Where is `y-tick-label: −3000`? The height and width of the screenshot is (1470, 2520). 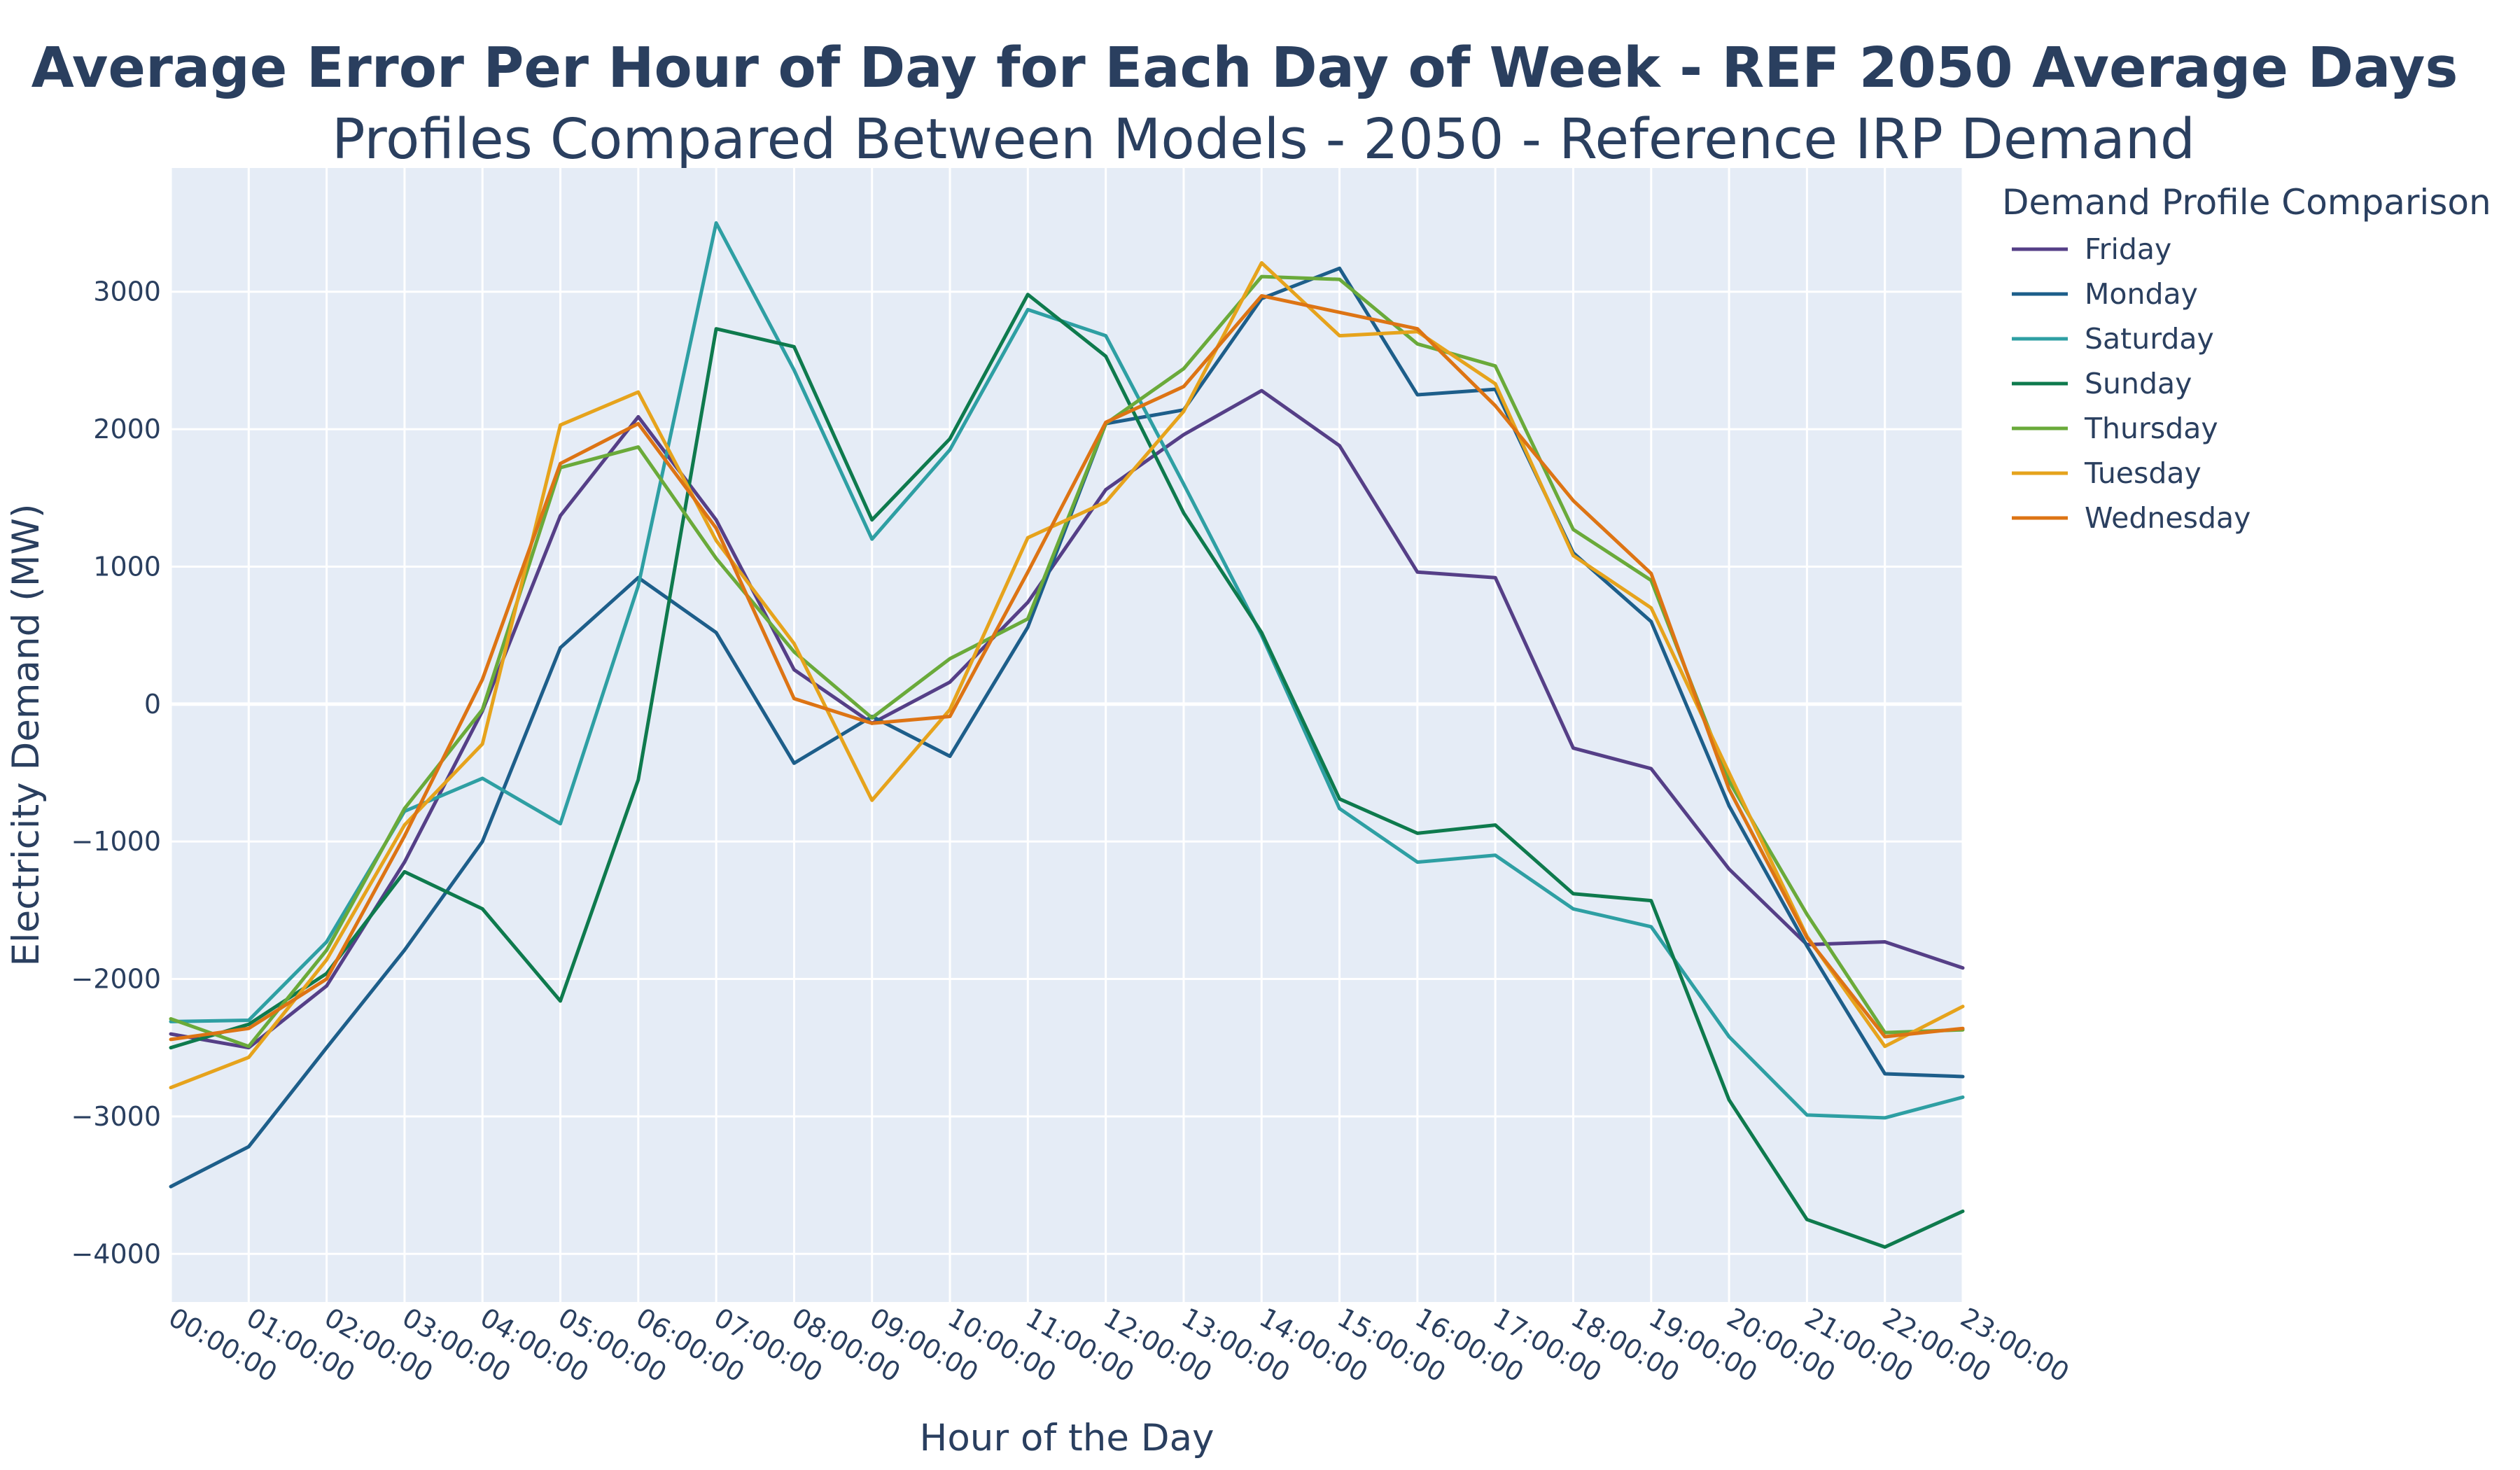
y-tick-label: −3000 is located at coordinates (116, 1116).